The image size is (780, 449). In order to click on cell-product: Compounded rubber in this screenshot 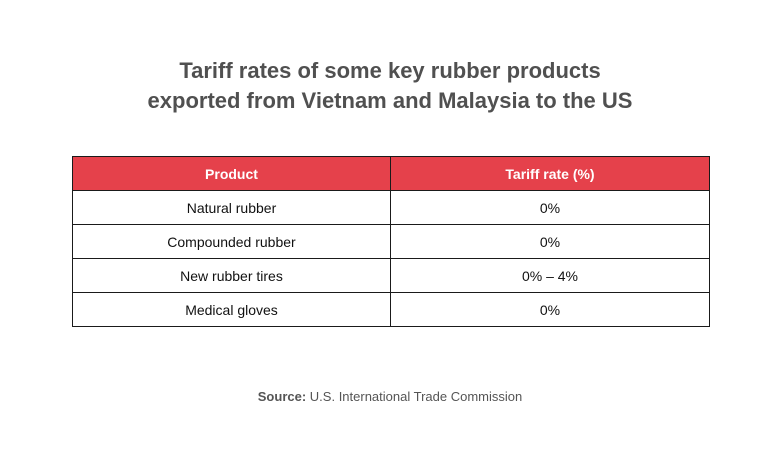, I will do `click(231, 241)`.